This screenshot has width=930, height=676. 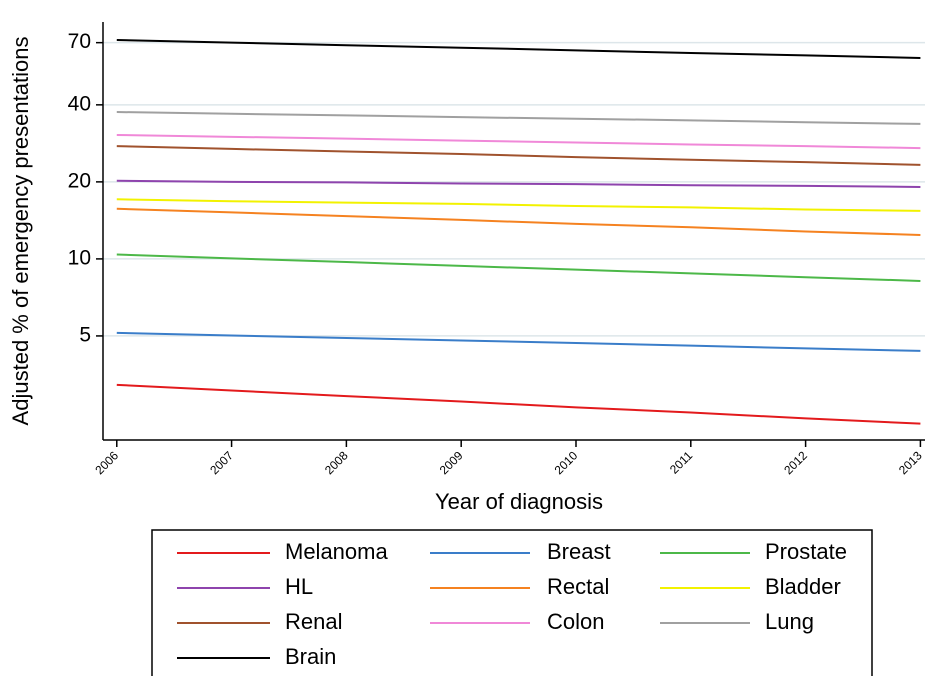 I want to click on x-tick-label: 2007, so click(x=221, y=462).